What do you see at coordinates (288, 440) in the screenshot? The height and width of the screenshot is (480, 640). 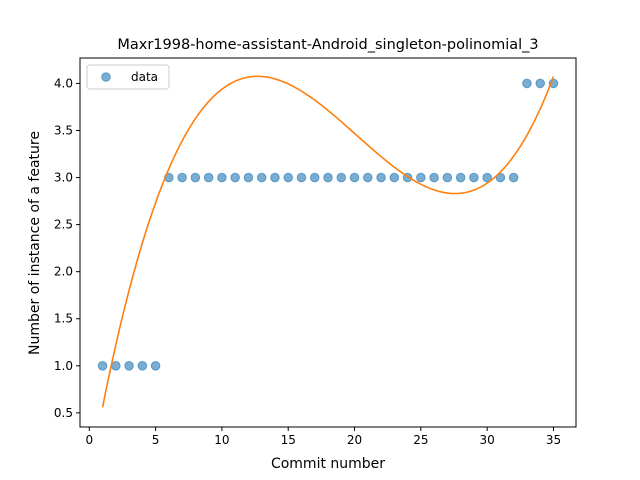 I see `x-tick-label: 15` at bounding box center [288, 440].